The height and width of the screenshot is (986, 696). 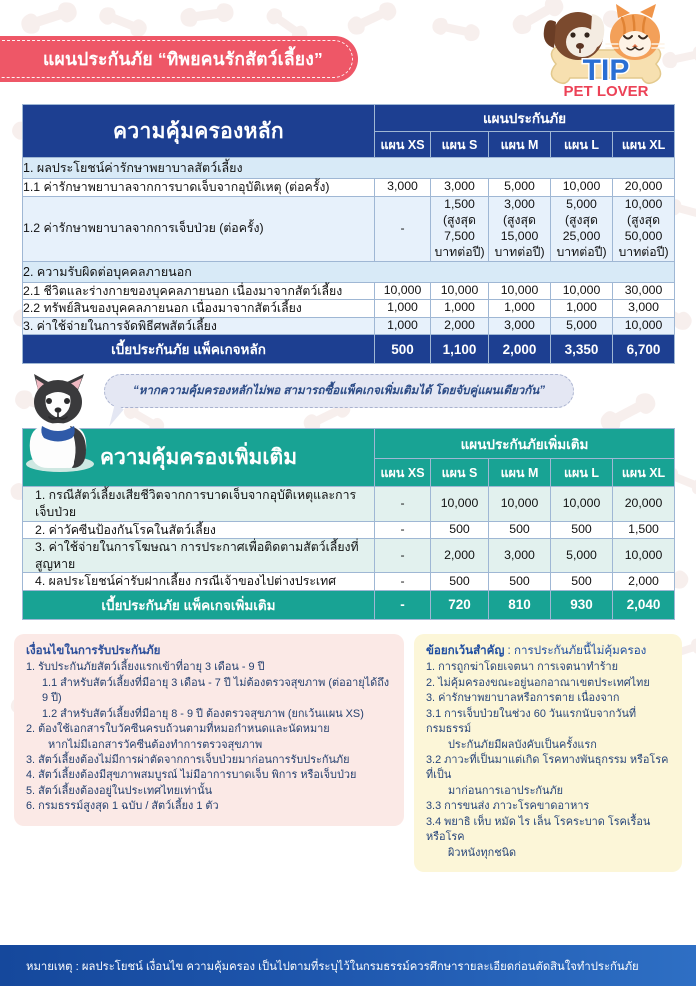 What do you see at coordinates (402, 144) in the screenshot?
I see `main-col-header-0: แผน XS` at bounding box center [402, 144].